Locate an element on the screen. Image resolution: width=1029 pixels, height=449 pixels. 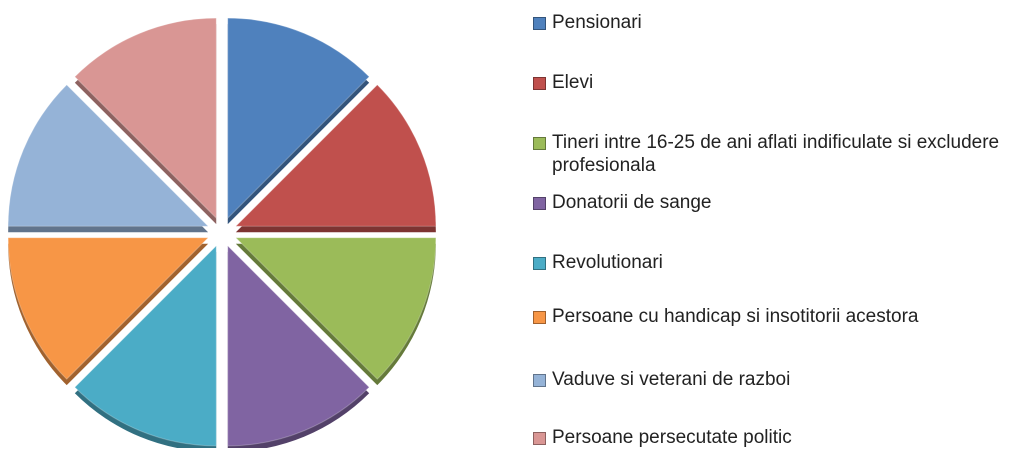
legend-item: Elevi is located at coordinates (780, 82).